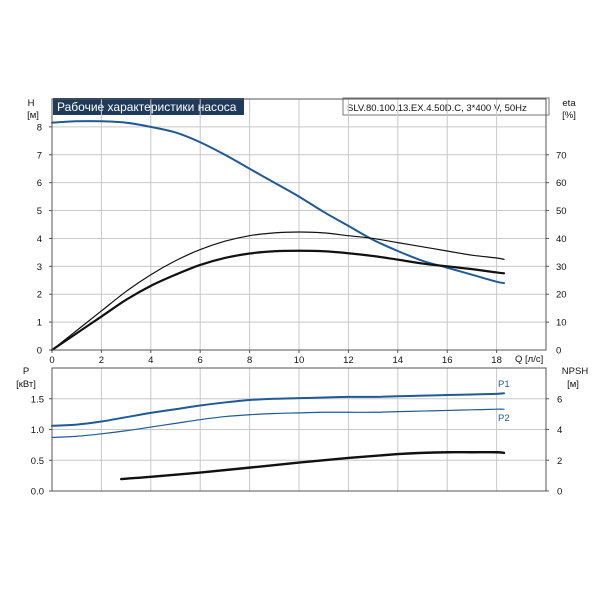 The width and height of the screenshot is (600, 605). What do you see at coordinates (437, 108) in the screenshot?
I see `model-label: SLV.80.100.13.EX.4.50D.C, 3*400 V, 50Hz` at bounding box center [437, 108].